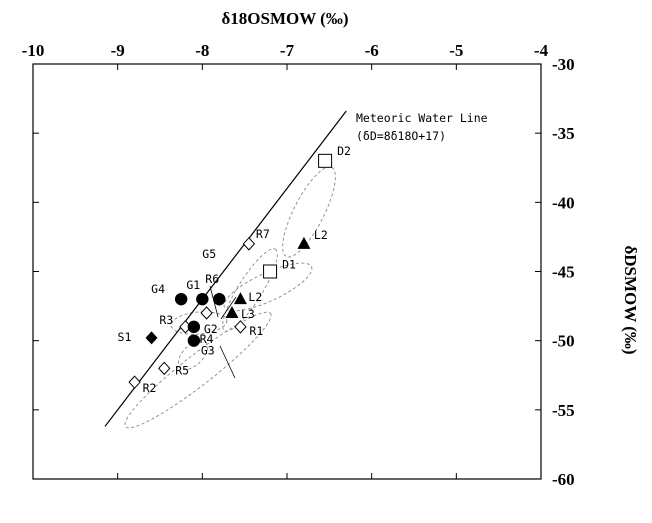 Image resolution: width=652 pixels, height=523 pixels. What do you see at coordinates (134, 382) in the screenshot?
I see `point-r2` at bounding box center [134, 382].